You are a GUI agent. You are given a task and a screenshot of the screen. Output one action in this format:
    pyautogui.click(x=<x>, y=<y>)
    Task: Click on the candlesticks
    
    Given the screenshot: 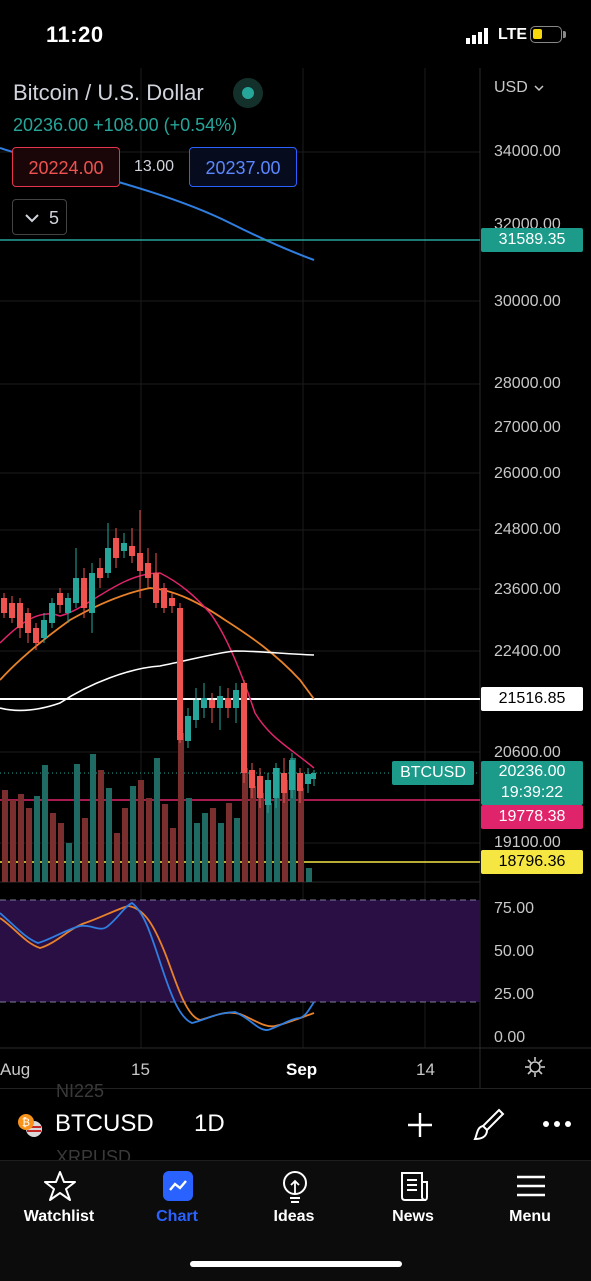 What is the action you would take?
    pyautogui.click(x=158, y=661)
    